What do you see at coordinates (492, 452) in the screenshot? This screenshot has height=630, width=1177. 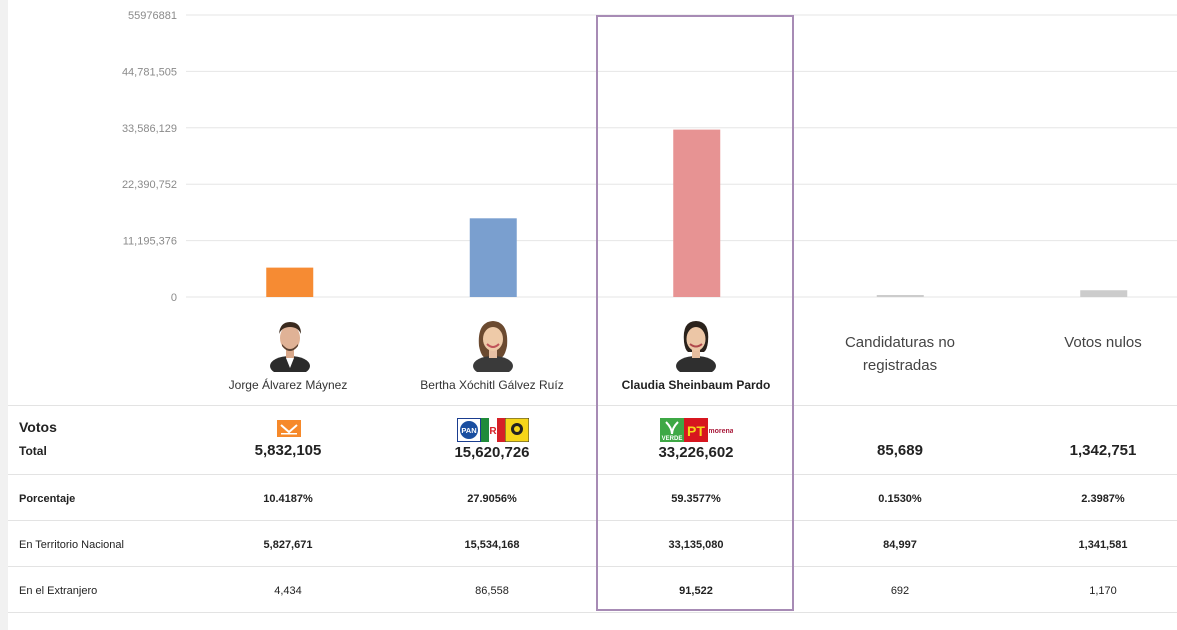 I see `total-cell: 15,620,726` at bounding box center [492, 452].